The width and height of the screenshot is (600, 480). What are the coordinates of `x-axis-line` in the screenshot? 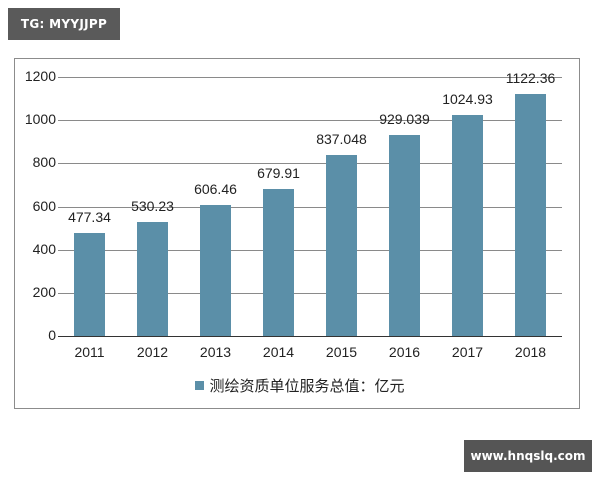 It's located at (310, 336).